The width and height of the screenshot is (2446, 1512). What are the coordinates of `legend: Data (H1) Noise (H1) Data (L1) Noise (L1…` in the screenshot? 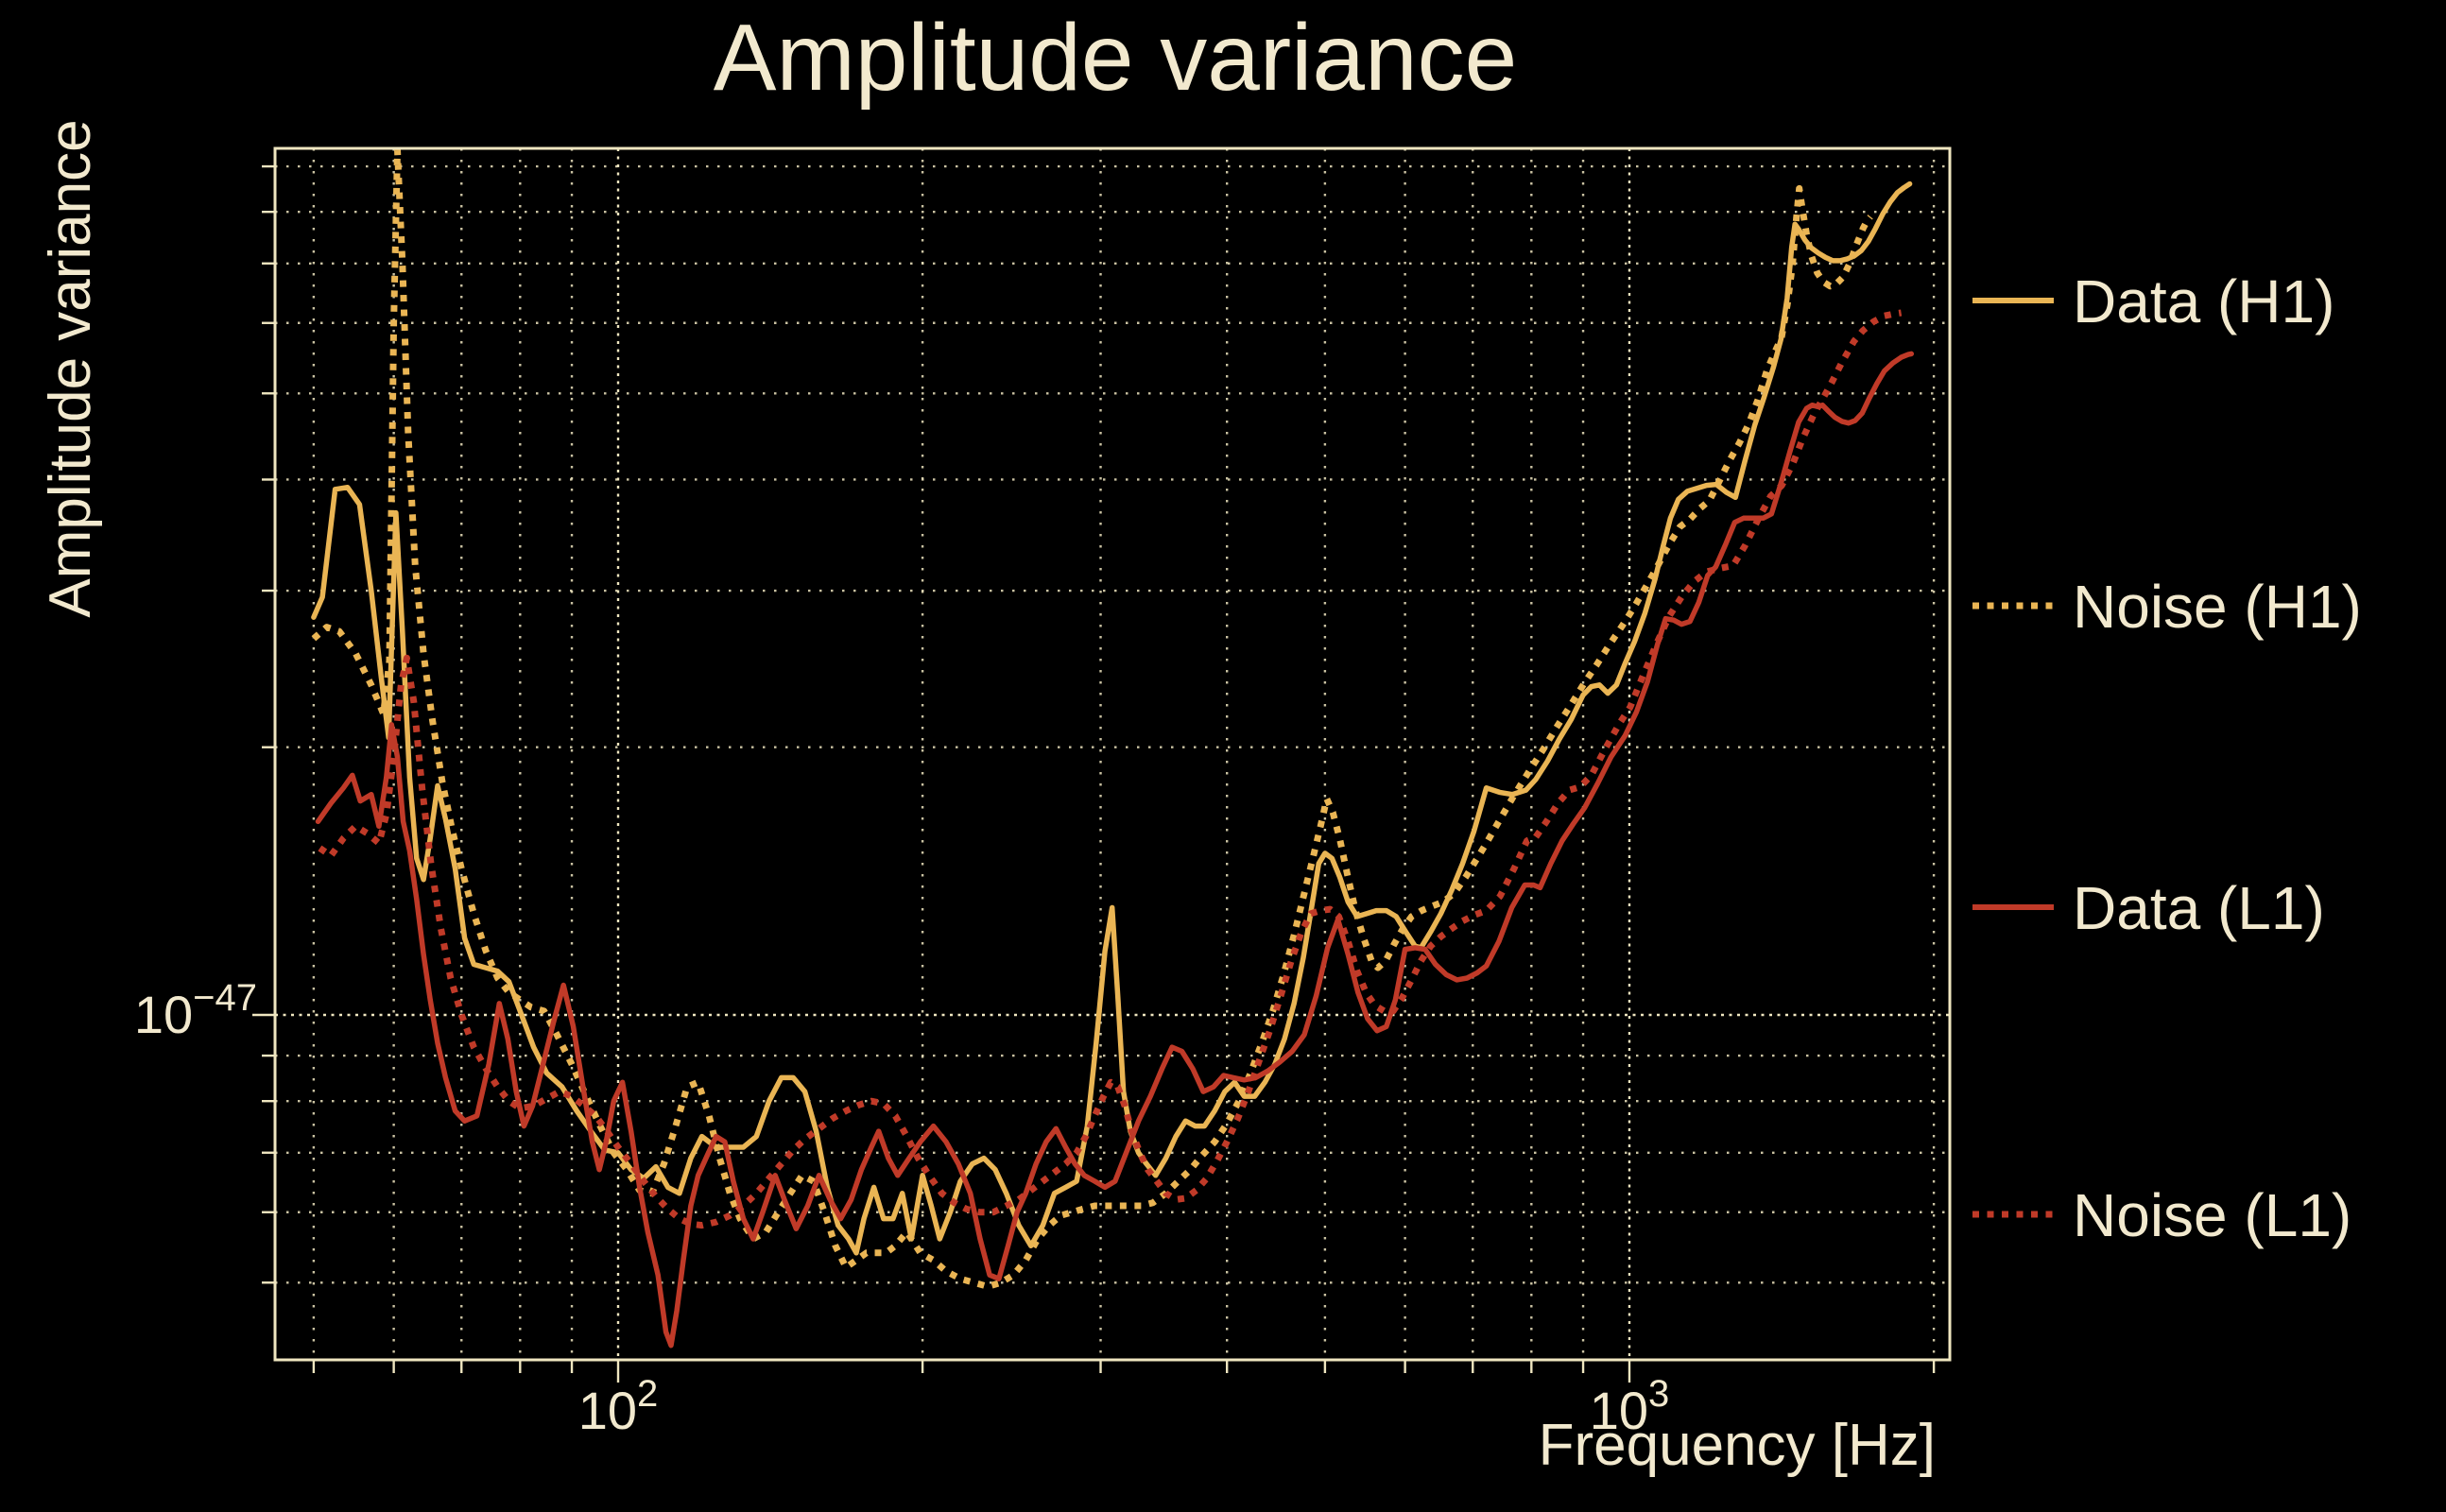 It's located at (2167, 758).